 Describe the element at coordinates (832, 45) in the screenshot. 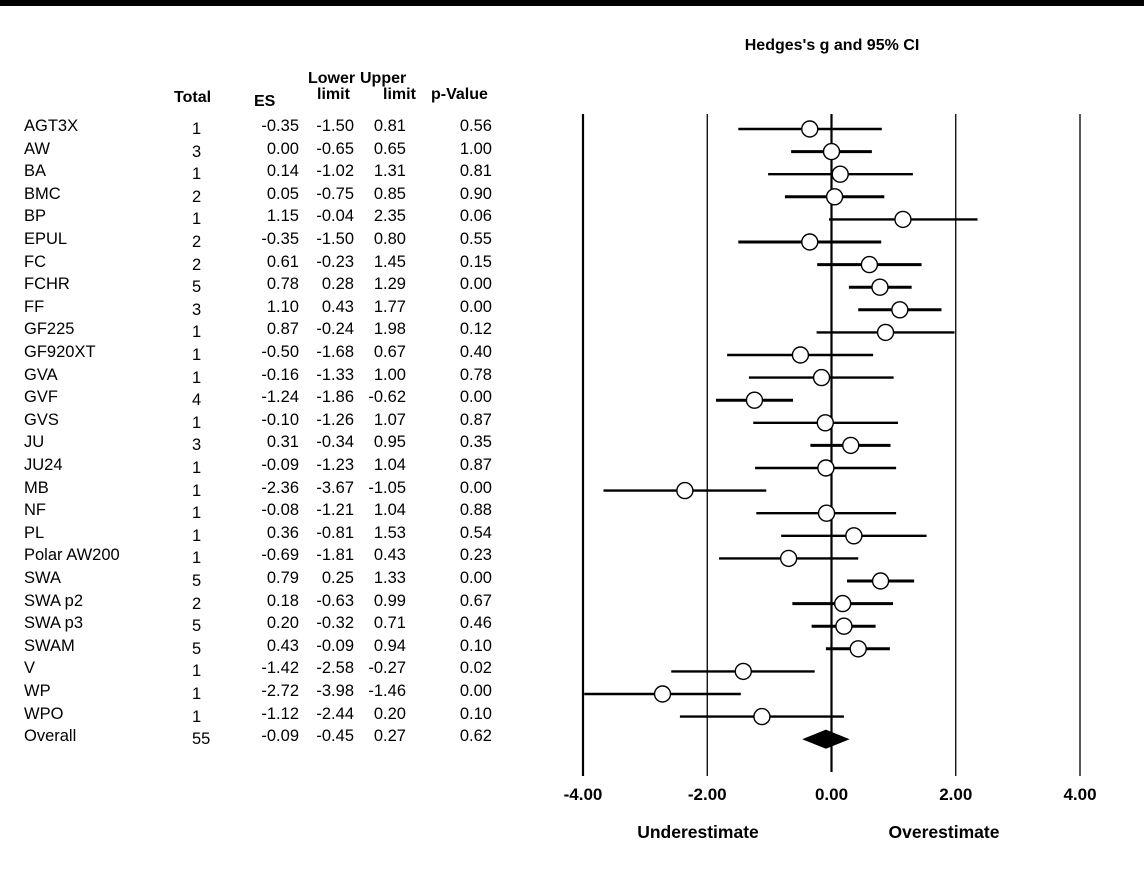

I see `plot-title: Hedges's g and 95% CI` at that location.